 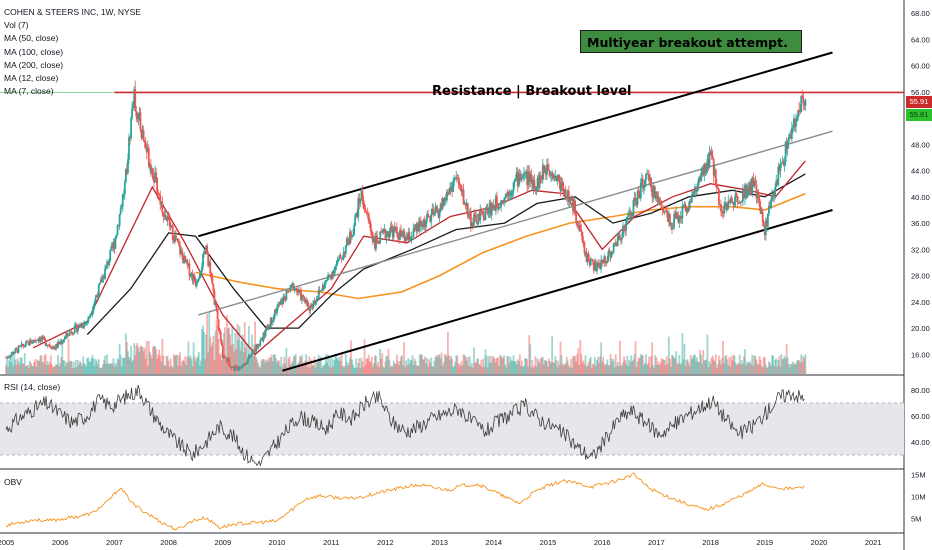 What do you see at coordinates (32, 387) in the screenshot?
I see `rsi-label: RSI (14, close)` at bounding box center [32, 387].